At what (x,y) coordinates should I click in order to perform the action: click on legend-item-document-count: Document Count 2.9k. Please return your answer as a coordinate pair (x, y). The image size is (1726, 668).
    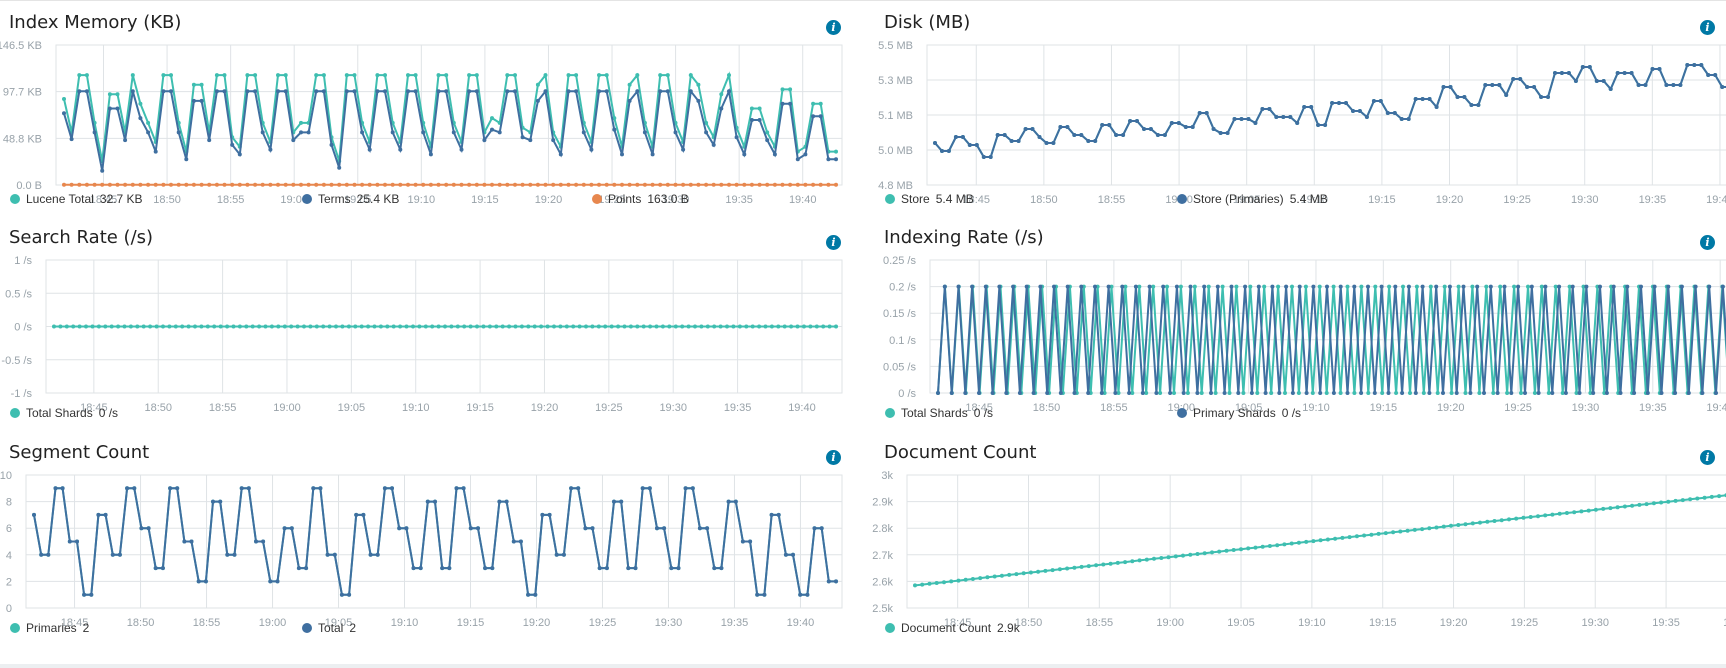
    Looking at the image, I should click on (952, 628).